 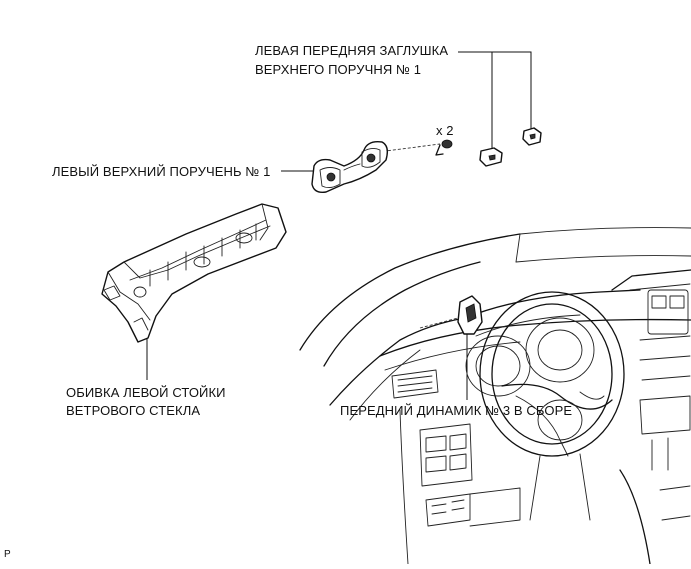 I want to click on garnish-label-line1: ОБИВКА ЛЕВОЙ СТОЙКИ, so click(x=146, y=392).